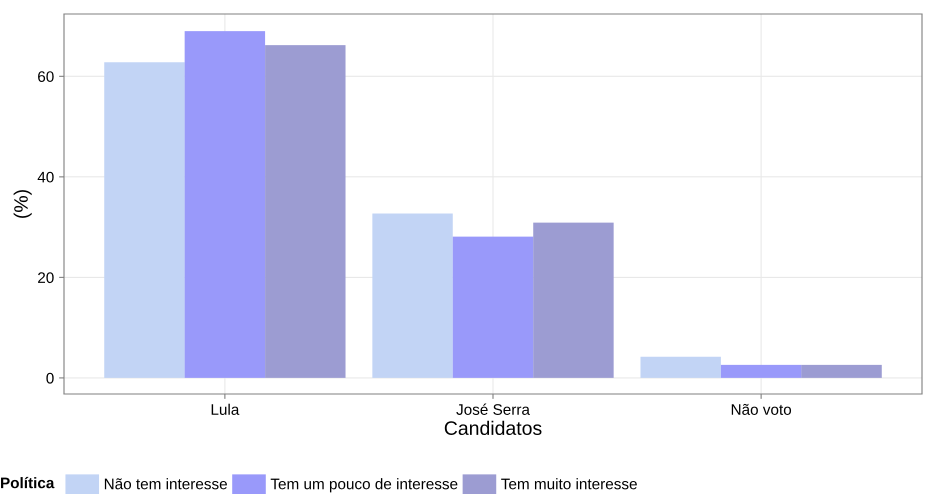  Describe the element at coordinates (569, 484) in the screenshot. I see `legend-label: Tem muito interesse` at that location.